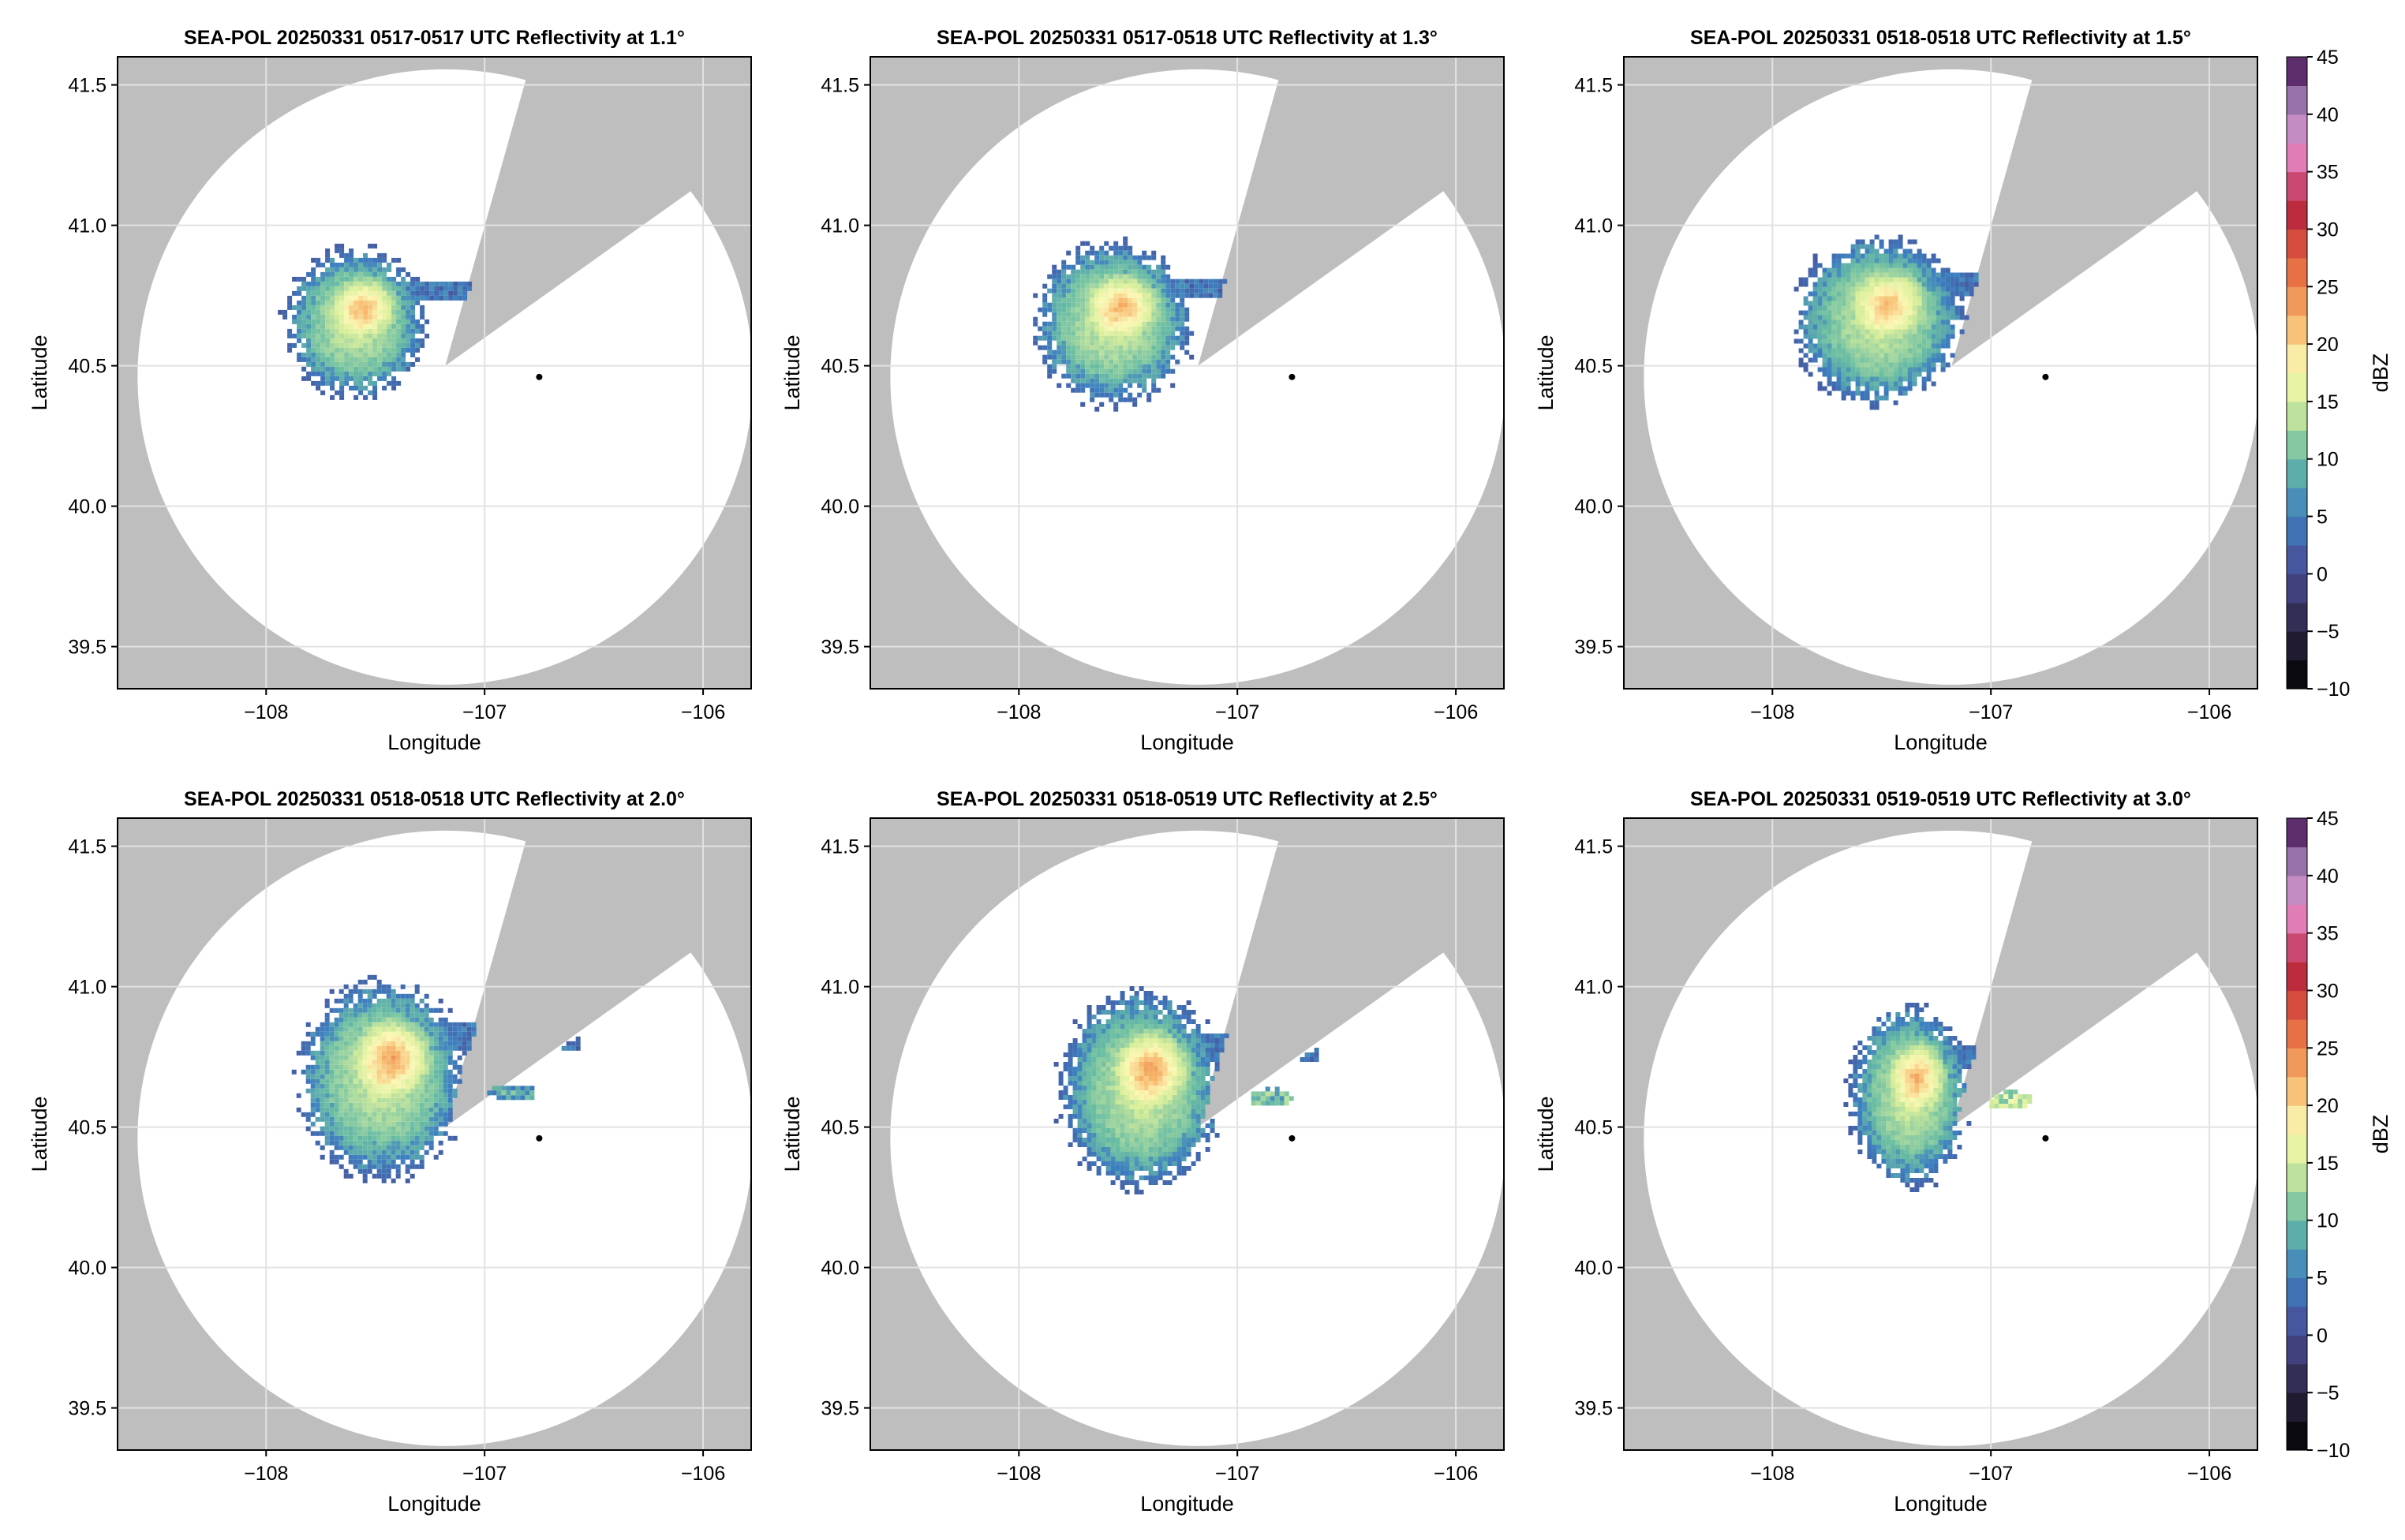 The width and height of the screenshot is (2405, 1540). I want to click on colorbar-tick-label: 40, so click(2328, 876).